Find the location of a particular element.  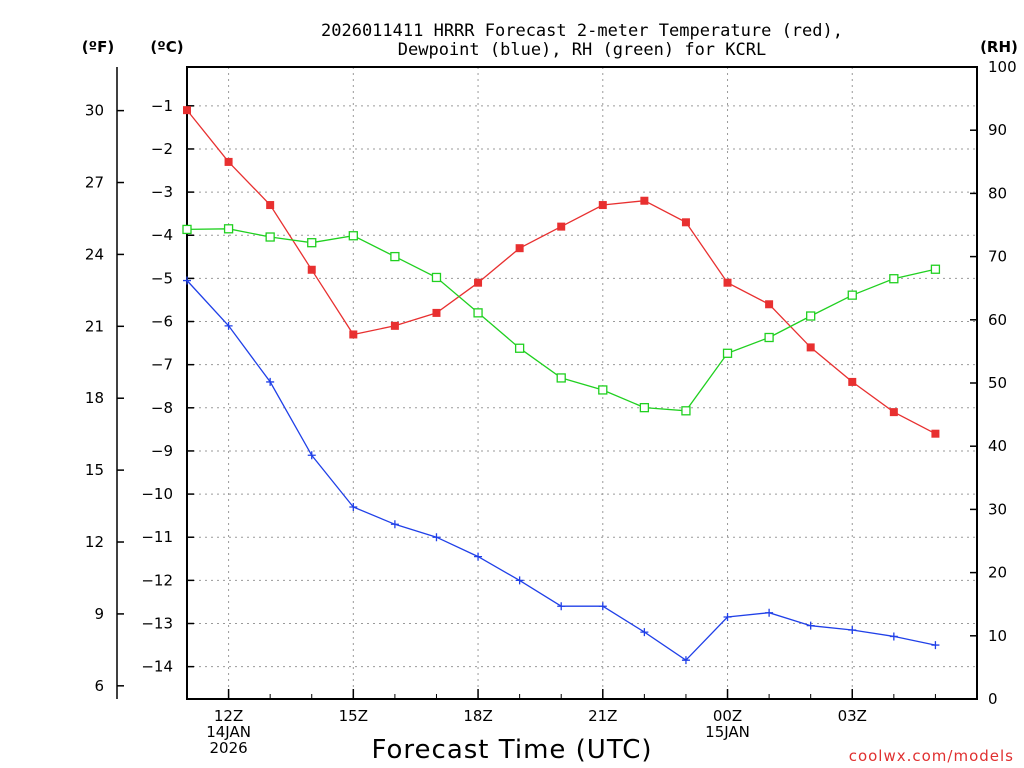

celsius-tick-label: −12 is located at coordinates (157, 580).